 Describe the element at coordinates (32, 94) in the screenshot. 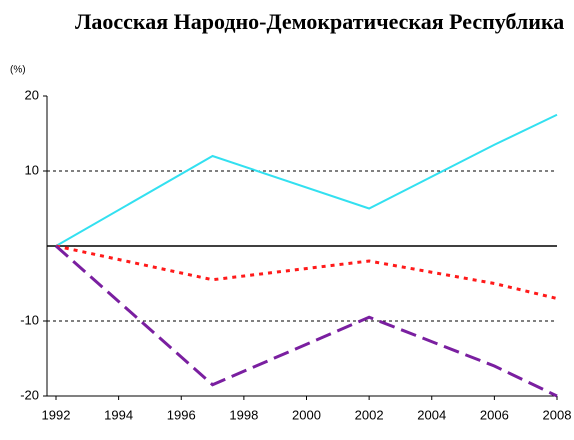

I see `y-tick-label: 20` at that location.